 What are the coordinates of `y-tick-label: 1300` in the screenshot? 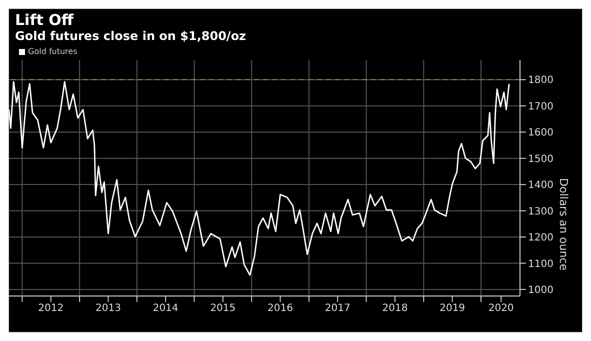 It's located at (541, 212).